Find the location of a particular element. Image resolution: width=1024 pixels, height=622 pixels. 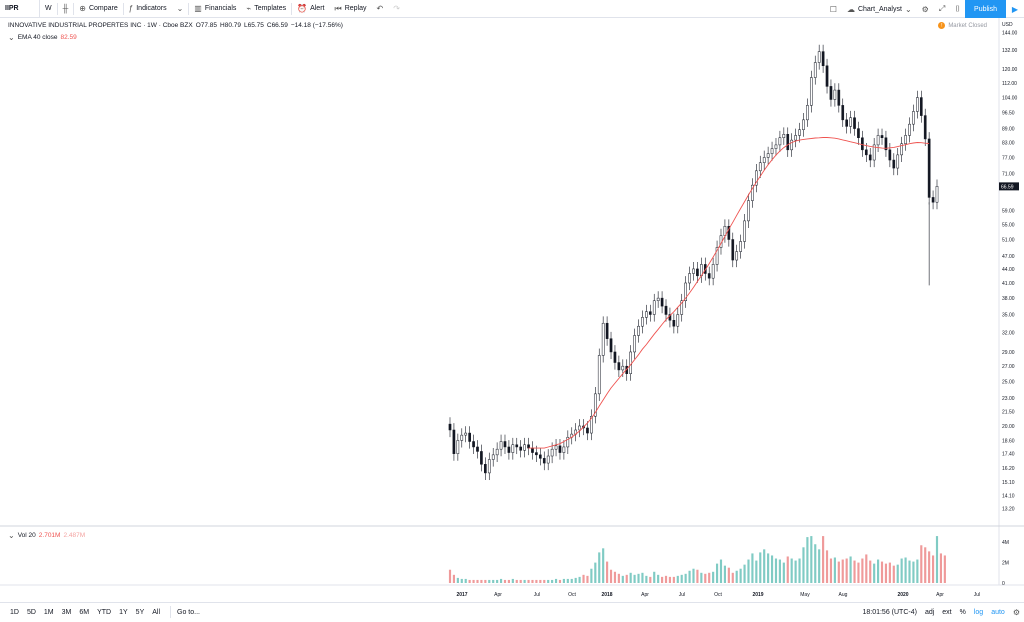

ema-legend: ⌄ EMA 40 close 82.59 is located at coordinates (42, 37).